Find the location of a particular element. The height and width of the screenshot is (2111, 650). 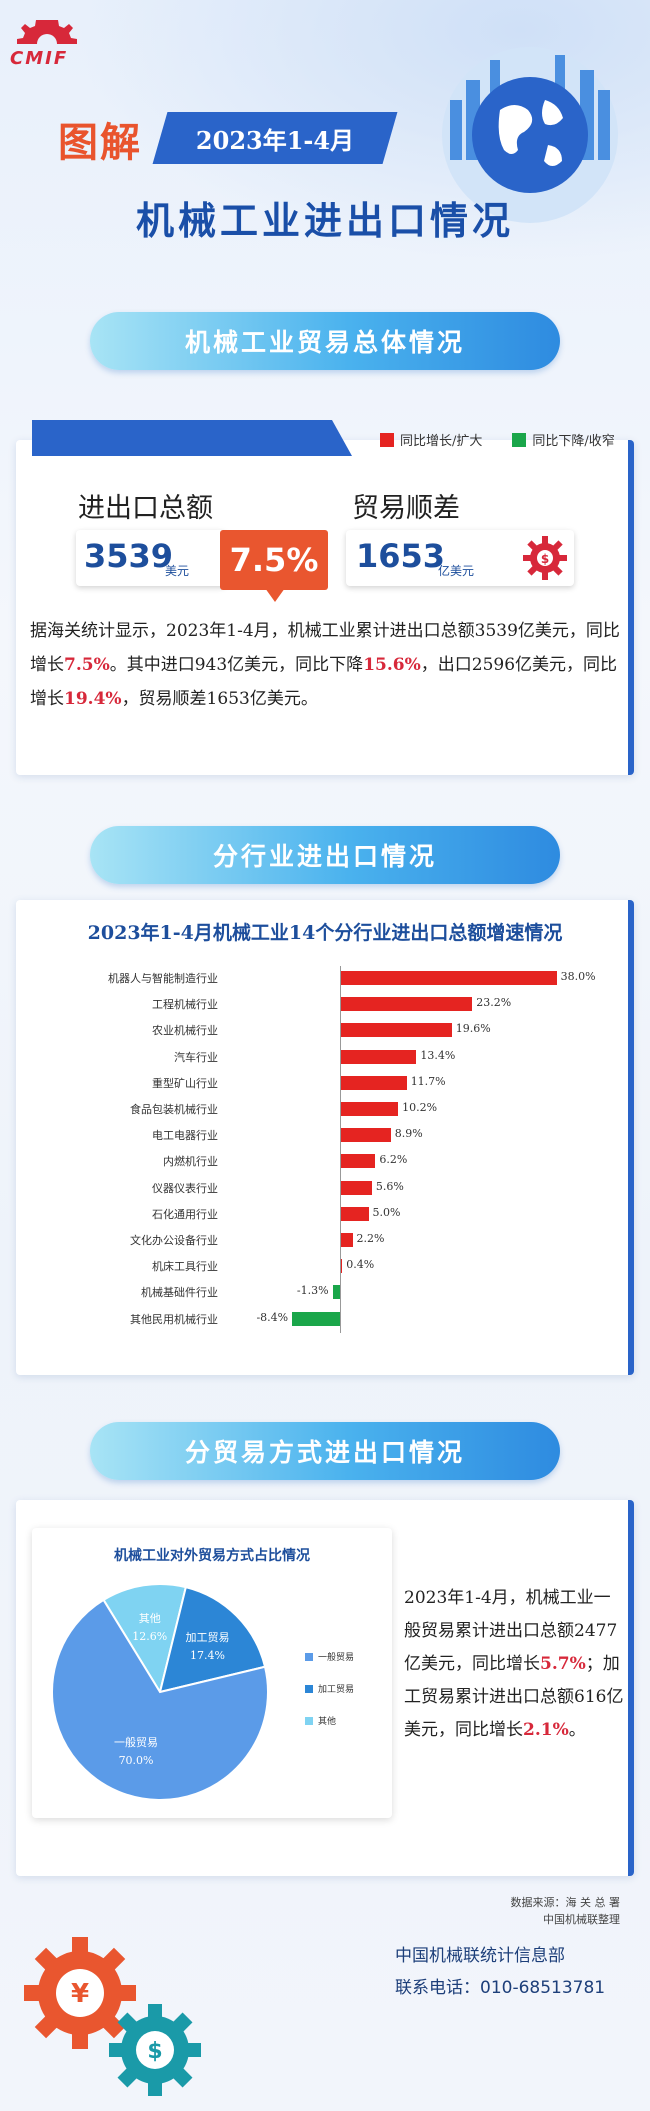

category-label: 机器人与智能制造行业 is located at coordinates (163, 978).